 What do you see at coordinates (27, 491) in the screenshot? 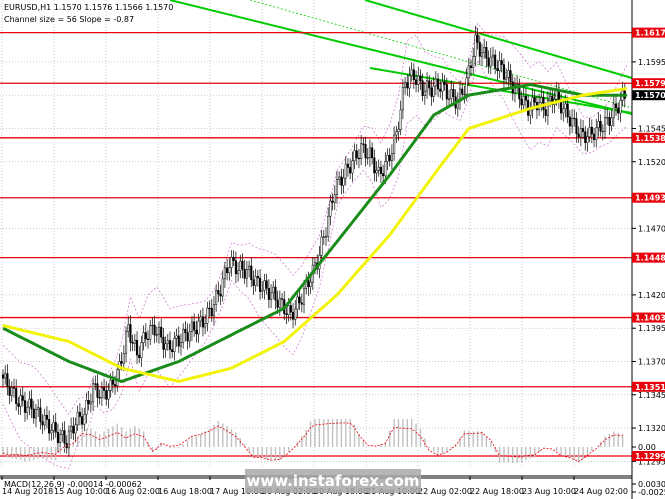
I see `time-tick-label: 14 Aug 2018` at bounding box center [27, 491].